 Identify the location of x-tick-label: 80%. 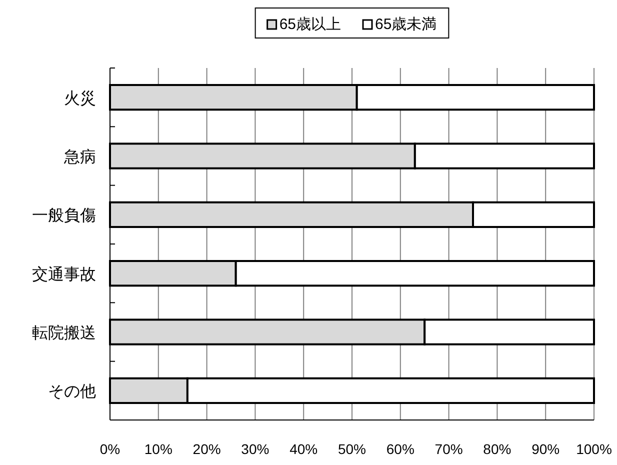
(497, 449).